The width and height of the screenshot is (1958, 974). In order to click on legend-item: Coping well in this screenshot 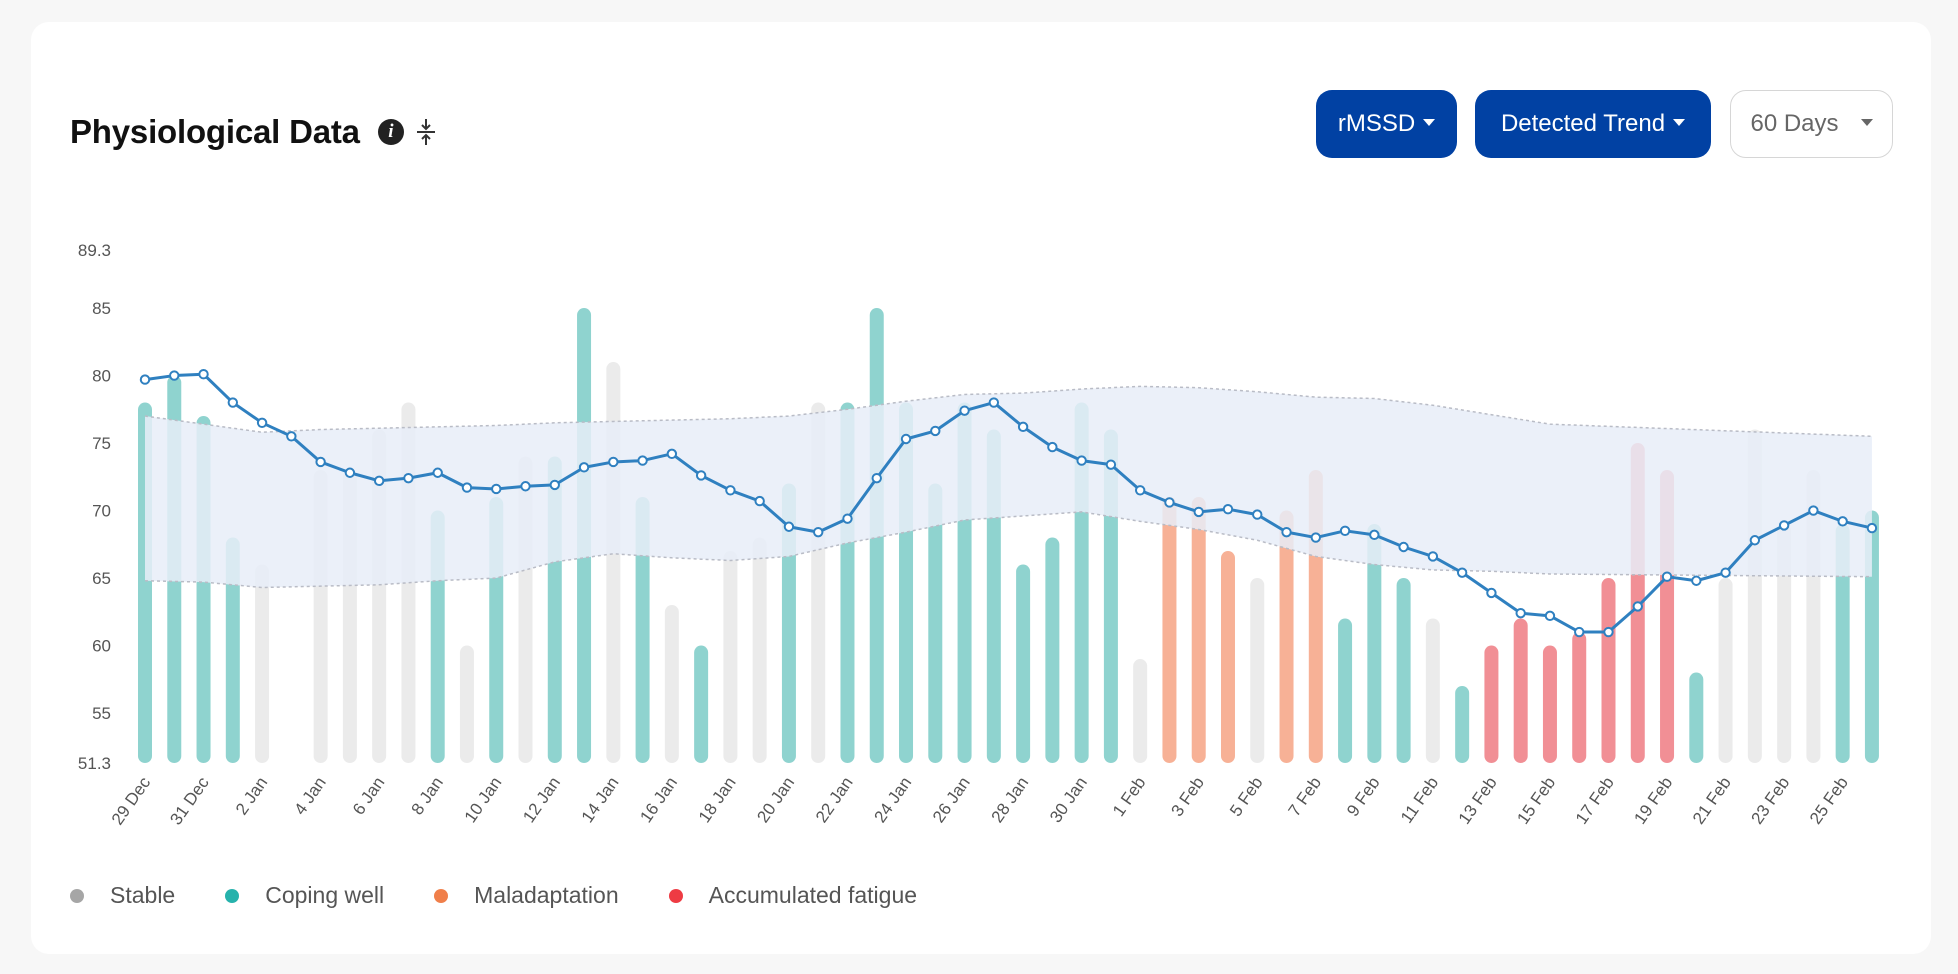, I will do `click(304, 895)`.